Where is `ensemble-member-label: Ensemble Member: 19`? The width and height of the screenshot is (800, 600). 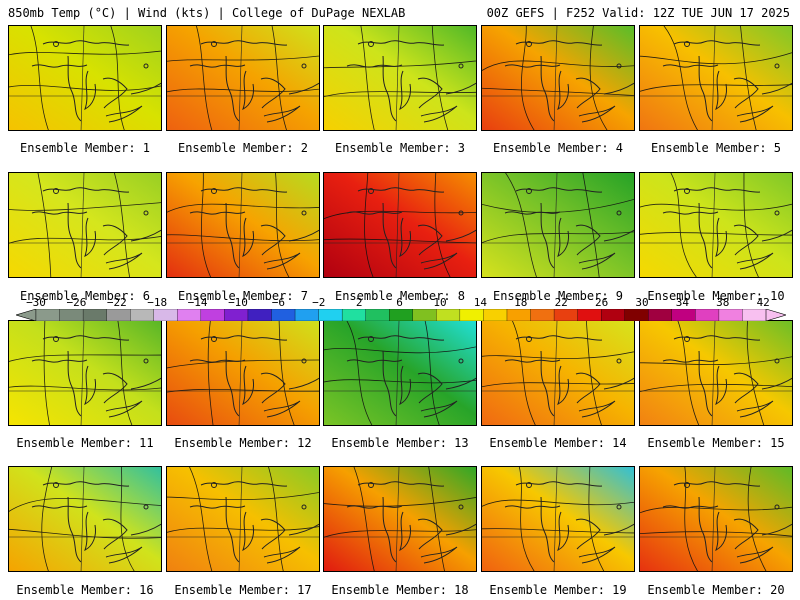
ensemble-member-label: Ensemble Member: 19 is located at coordinates (558, 590).